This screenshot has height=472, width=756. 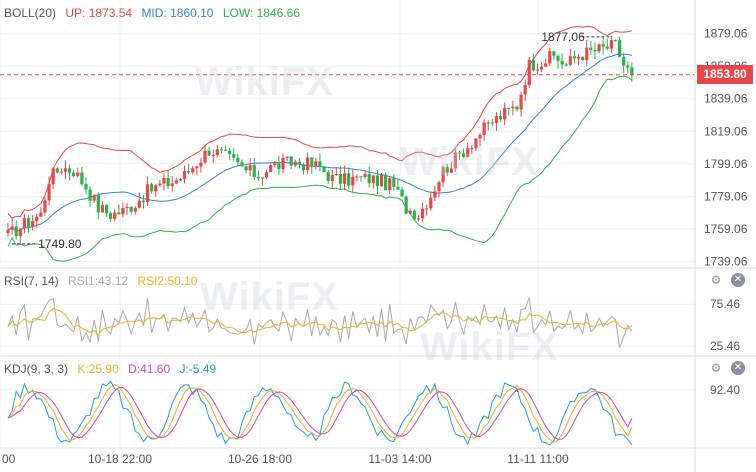 I want to click on rsi-tick-label: 75.46, so click(x=725, y=304).